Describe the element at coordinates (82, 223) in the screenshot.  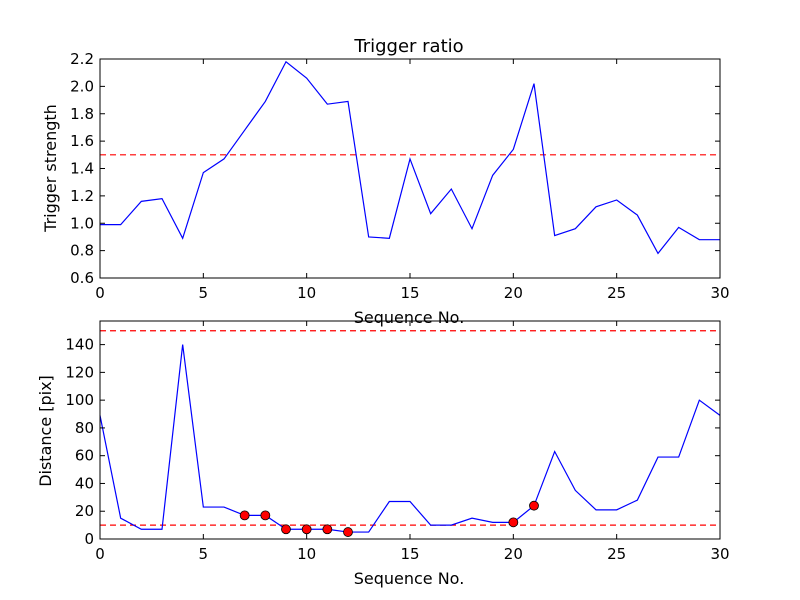
I see `y-tick-label: 1.0` at that location.